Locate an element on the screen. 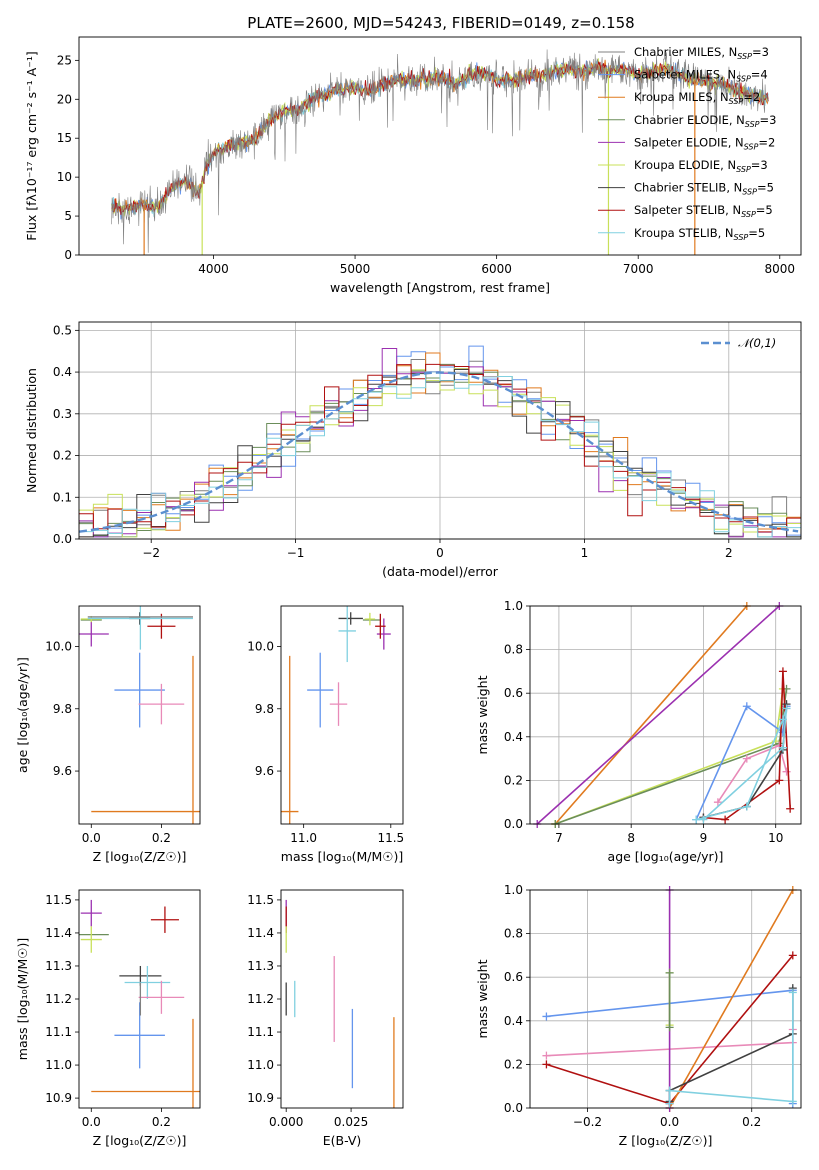 The height and width of the screenshot is (1170, 819). x-tick-label: 1 is located at coordinates (585, 553).